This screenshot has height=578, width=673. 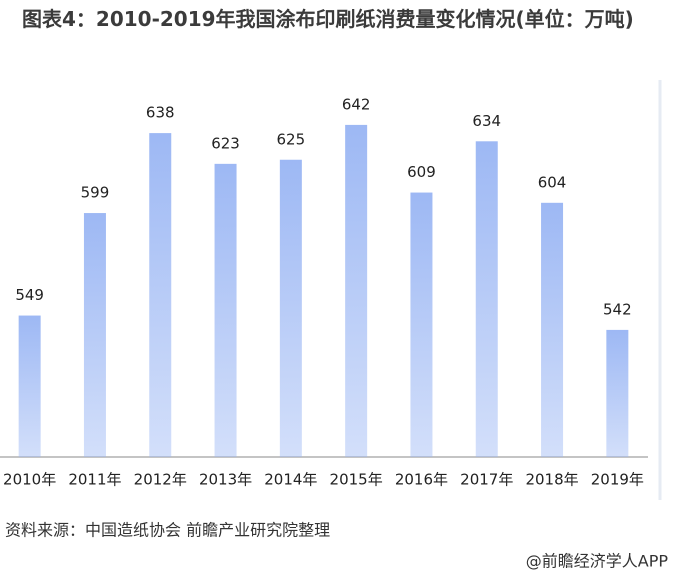 What do you see at coordinates (160, 113) in the screenshot?
I see `data-label: 638` at bounding box center [160, 113].